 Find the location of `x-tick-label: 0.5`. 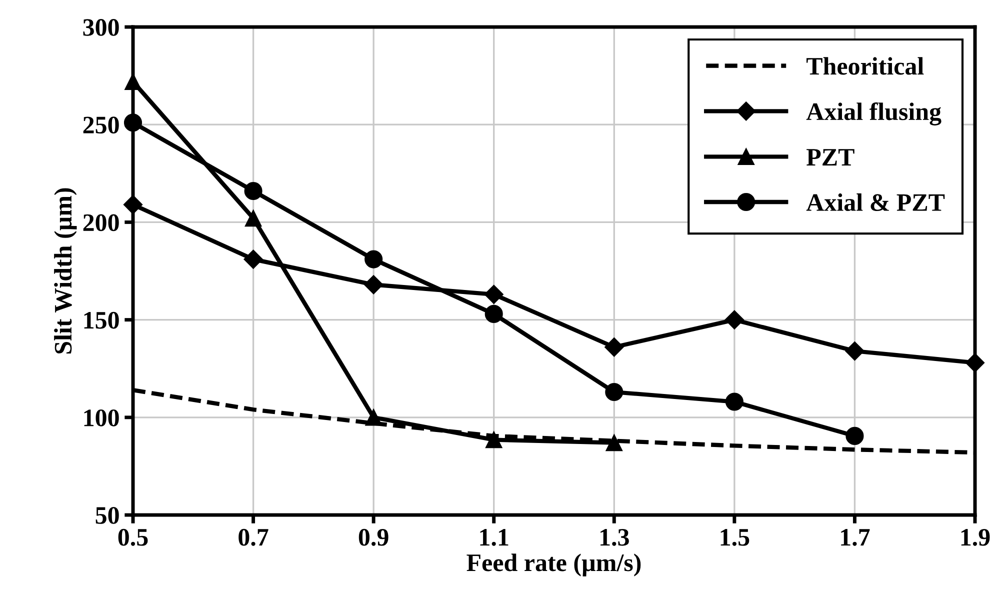

x-tick-label: 0.5 is located at coordinates (133, 537).